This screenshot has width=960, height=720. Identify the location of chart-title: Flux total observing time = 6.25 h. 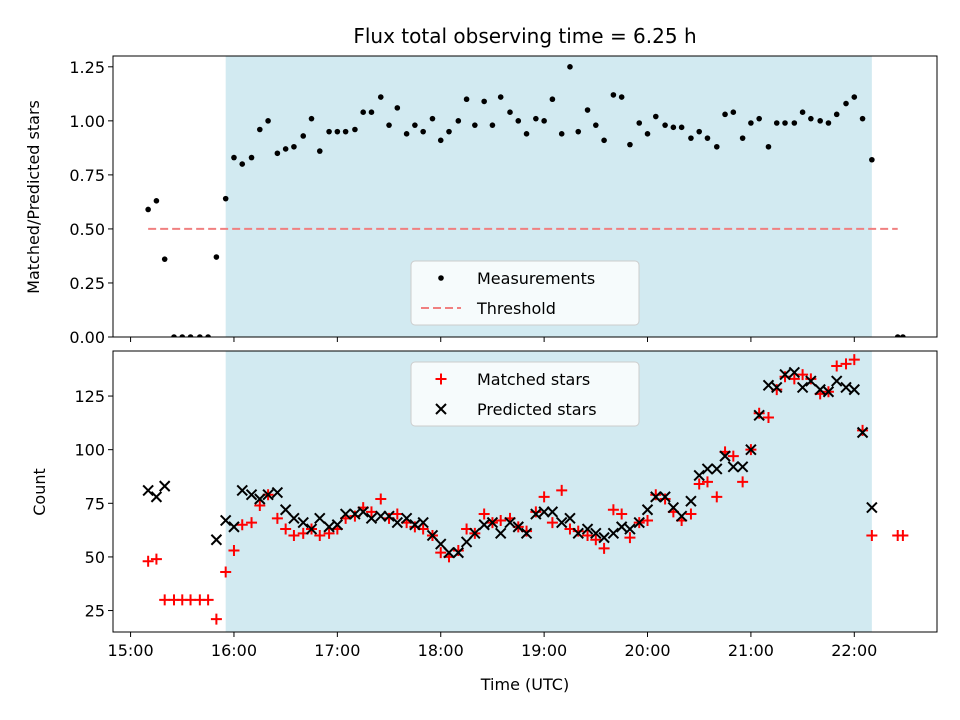
(524, 36).